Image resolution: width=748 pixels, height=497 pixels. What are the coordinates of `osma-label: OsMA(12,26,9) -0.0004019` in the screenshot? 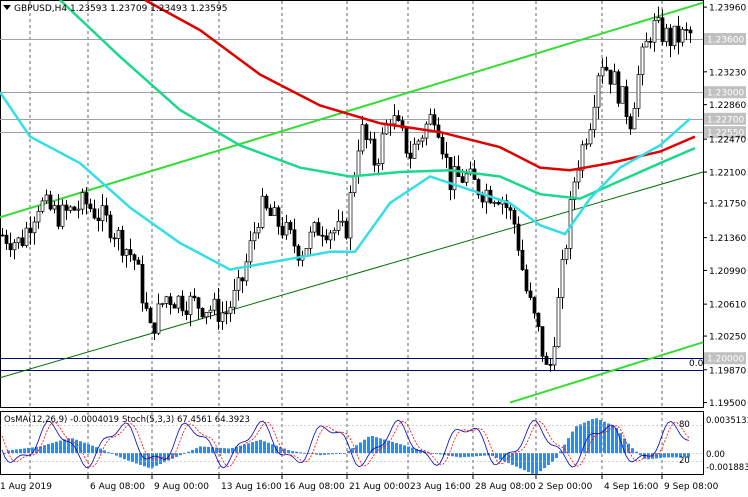 It's located at (61, 420).